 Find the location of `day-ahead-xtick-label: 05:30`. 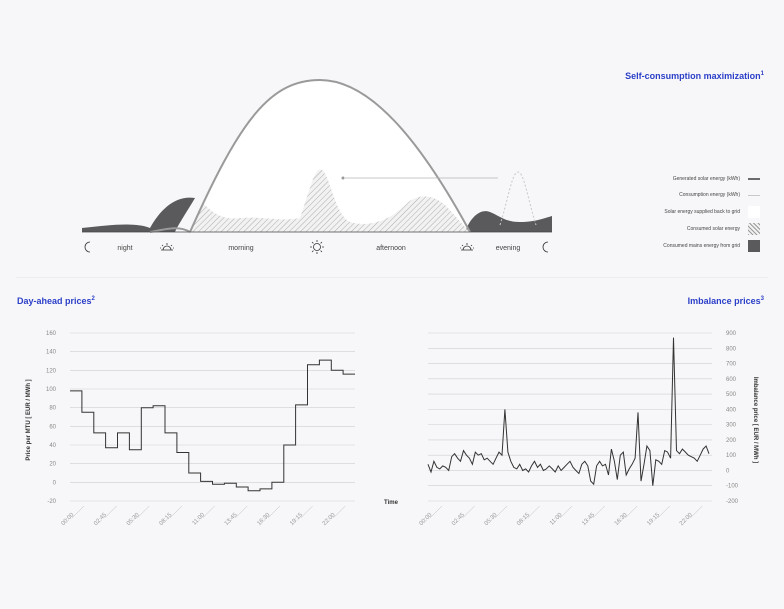

day-ahead-xtick-label: 05:30 is located at coordinates (133, 519).